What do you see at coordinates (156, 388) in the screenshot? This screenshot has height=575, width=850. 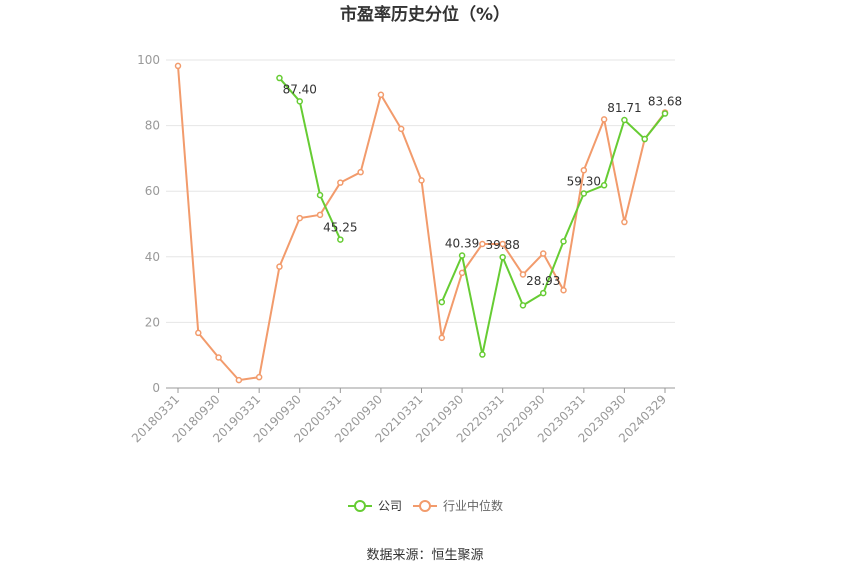 I see `y-tick-label: 0` at bounding box center [156, 388].